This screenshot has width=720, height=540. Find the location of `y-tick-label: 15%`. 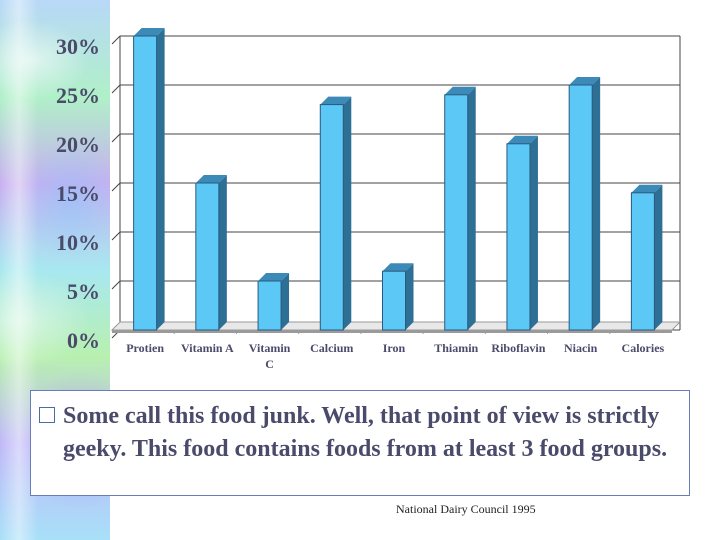

y-tick-label: 15% is located at coordinates (78, 193).